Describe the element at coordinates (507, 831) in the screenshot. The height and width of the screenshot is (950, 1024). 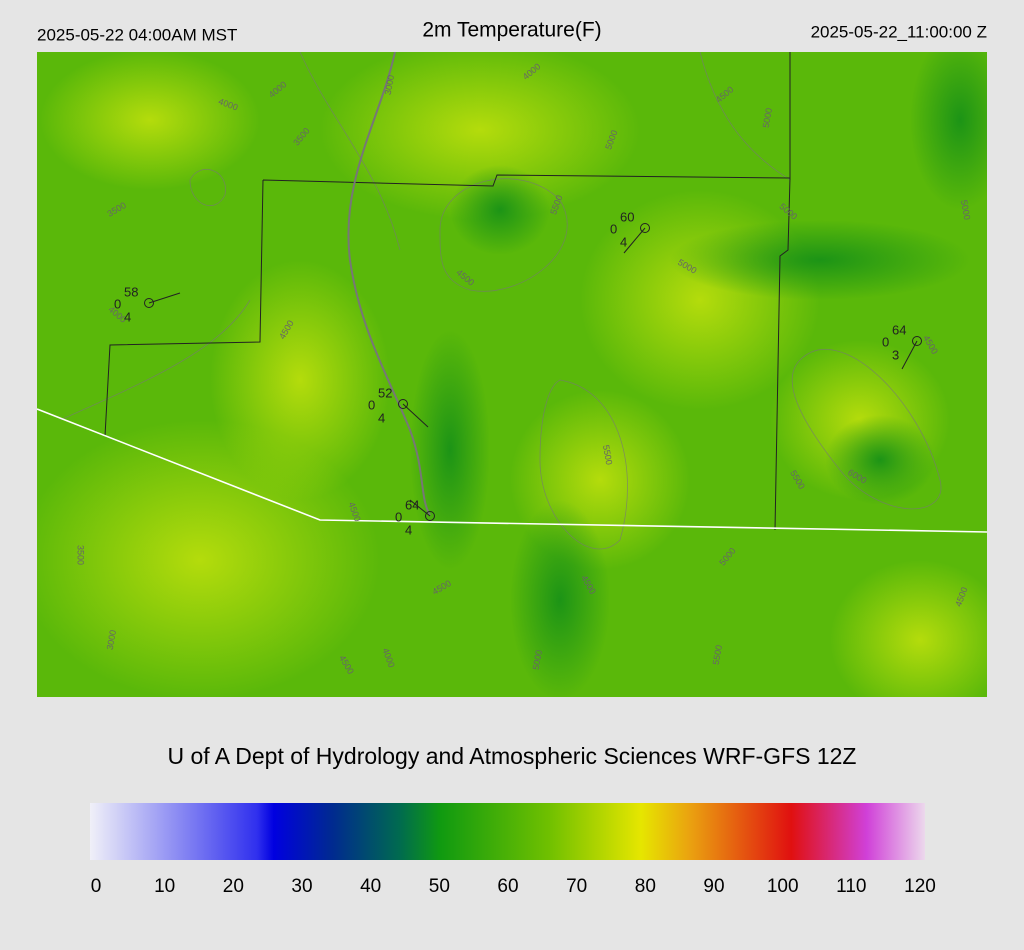
I see `colorbar` at that location.